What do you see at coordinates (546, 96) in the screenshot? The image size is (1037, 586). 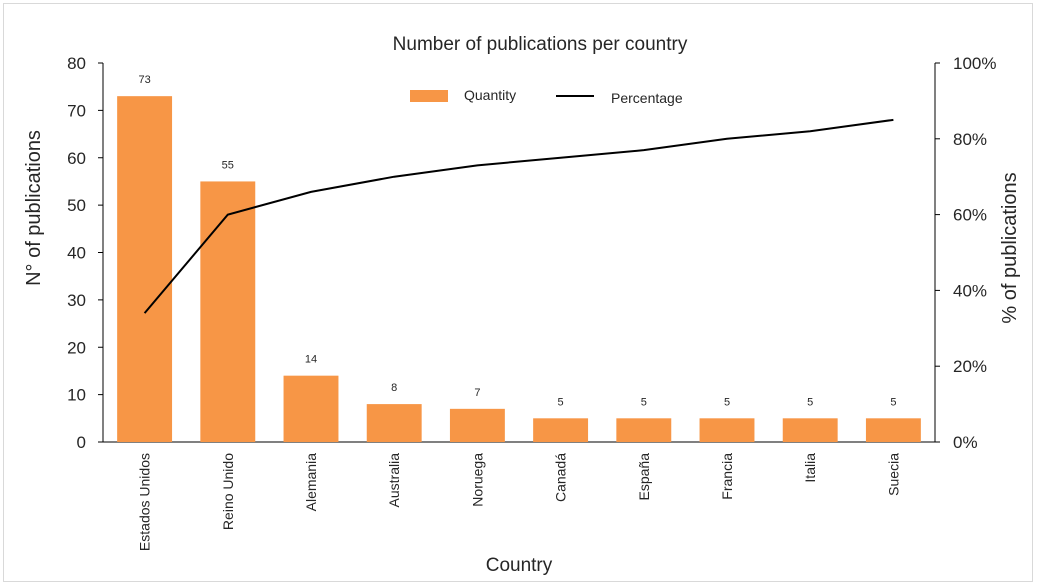 I see `legend: Quantity Percentage` at bounding box center [546, 96].